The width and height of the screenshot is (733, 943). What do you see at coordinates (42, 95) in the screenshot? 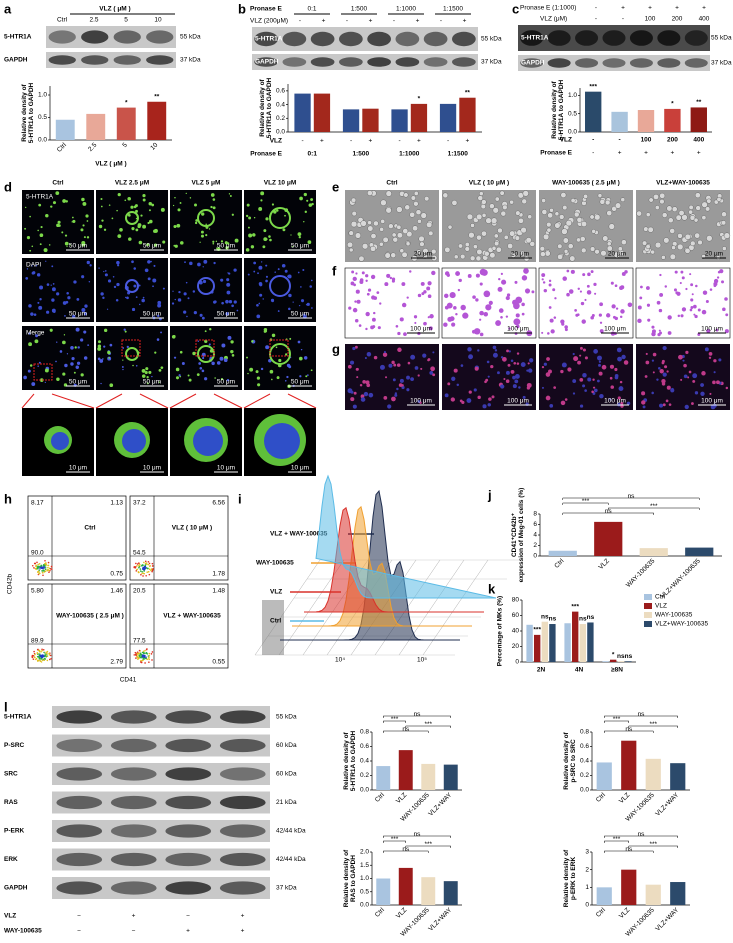
I see `y-tick-label: 1.0` at bounding box center [42, 95].